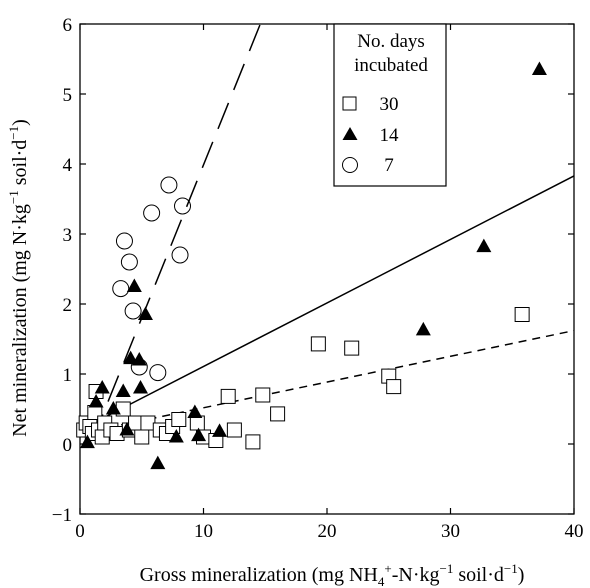  Describe the element at coordinates (62, 515) in the screenshot. I see `y-tick-label: −1` at that location.